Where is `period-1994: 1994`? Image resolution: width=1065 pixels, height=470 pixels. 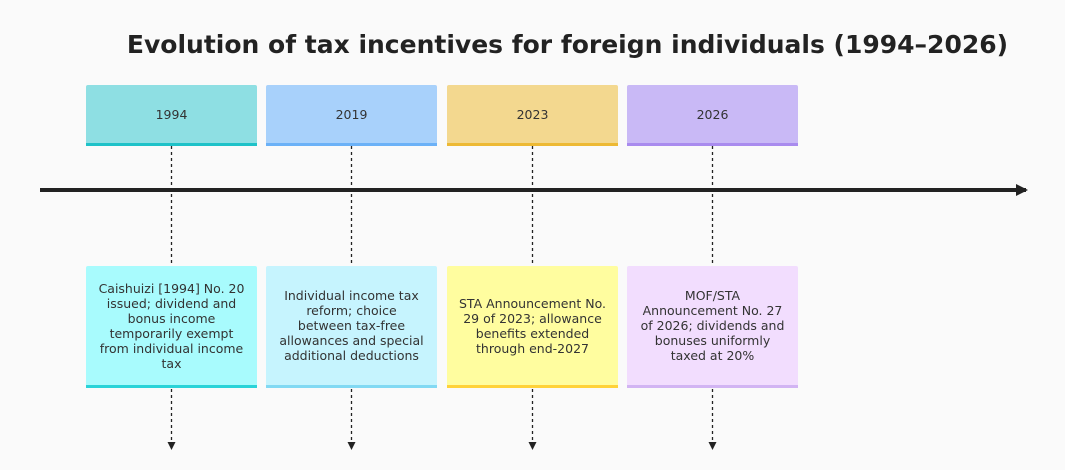 period-1994: 1994 is located at coordinates (171, 115).